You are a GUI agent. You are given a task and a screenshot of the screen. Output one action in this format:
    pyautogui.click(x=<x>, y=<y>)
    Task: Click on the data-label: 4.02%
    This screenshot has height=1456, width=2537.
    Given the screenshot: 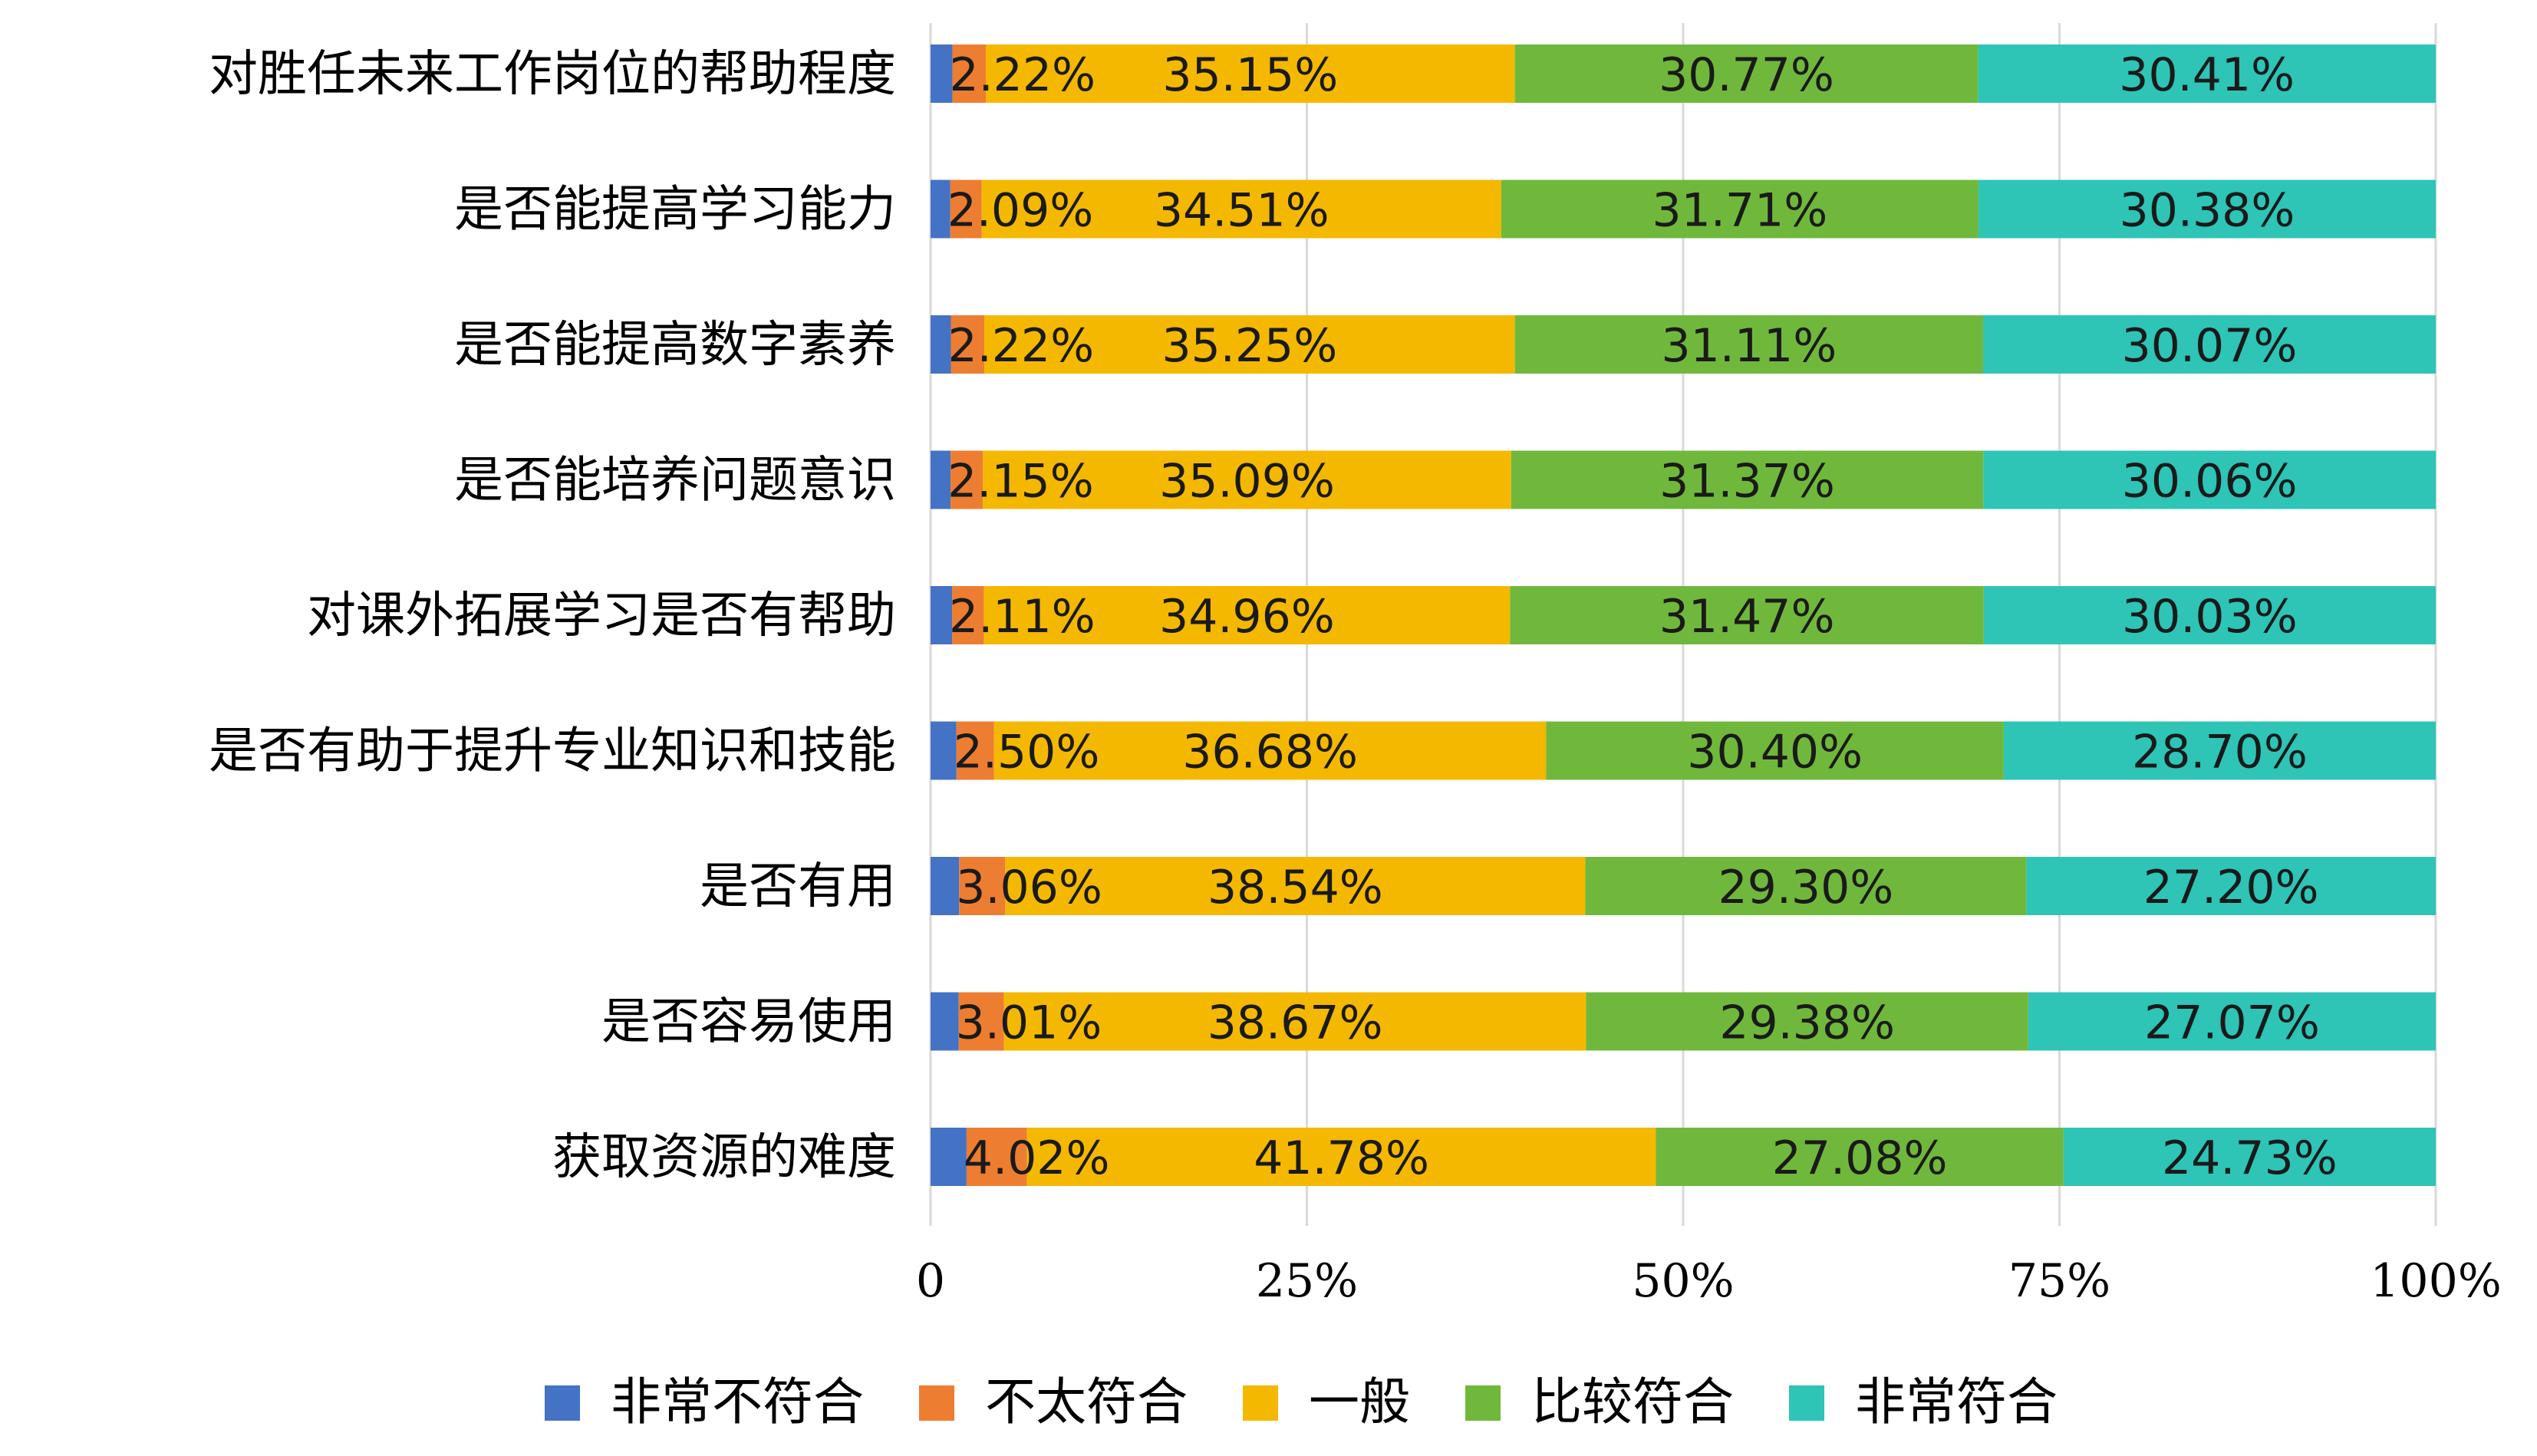 What is the action you would take?
    pyautogui.click(x=1037, y=1158)
    